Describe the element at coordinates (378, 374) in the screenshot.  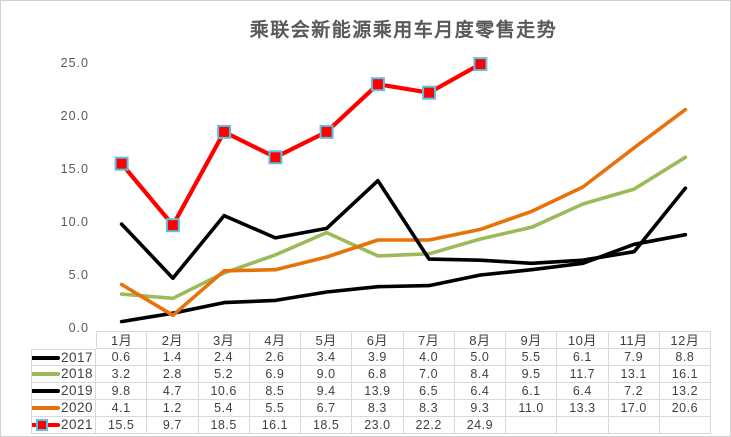
I see `cell-2018-6月: 6.8` at that location.